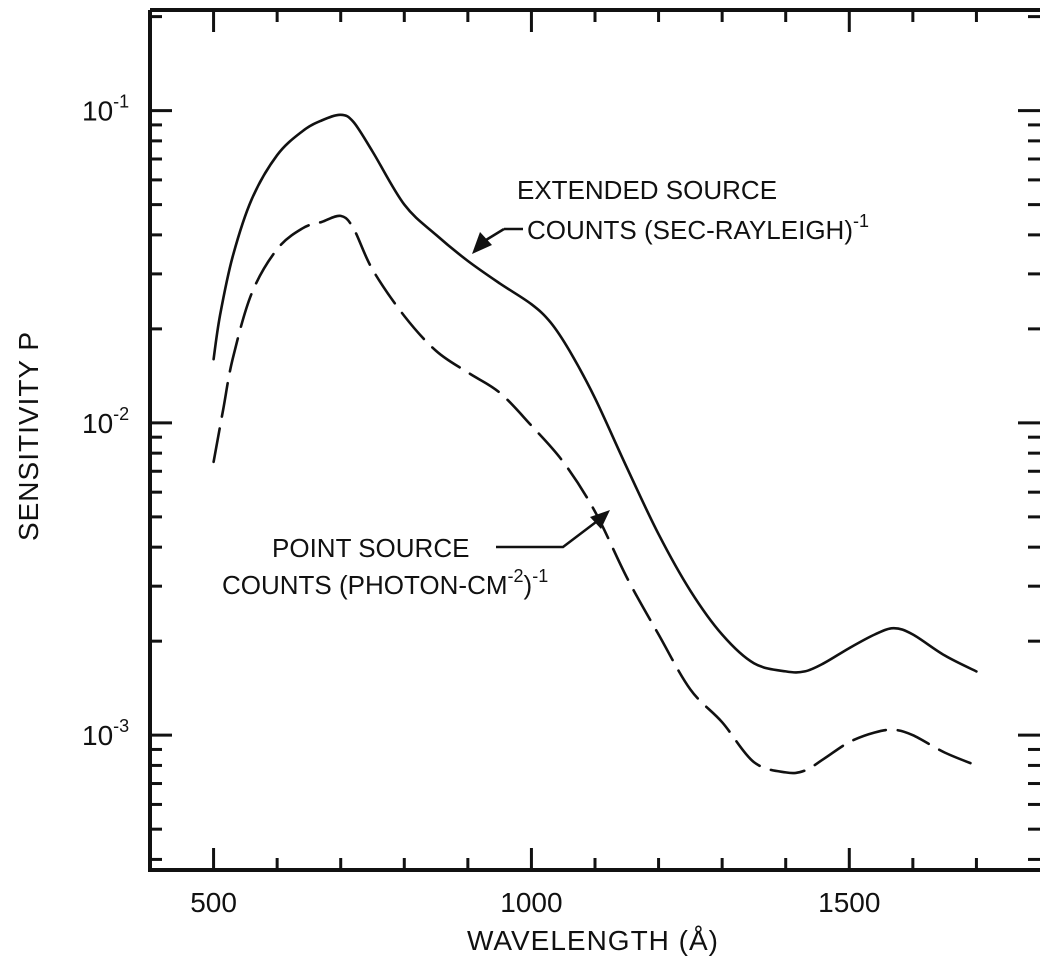 The image size is (1040, 966). I want to click on extended-annotation-line1: EXTENDED SOURCE, so click(647, 190).